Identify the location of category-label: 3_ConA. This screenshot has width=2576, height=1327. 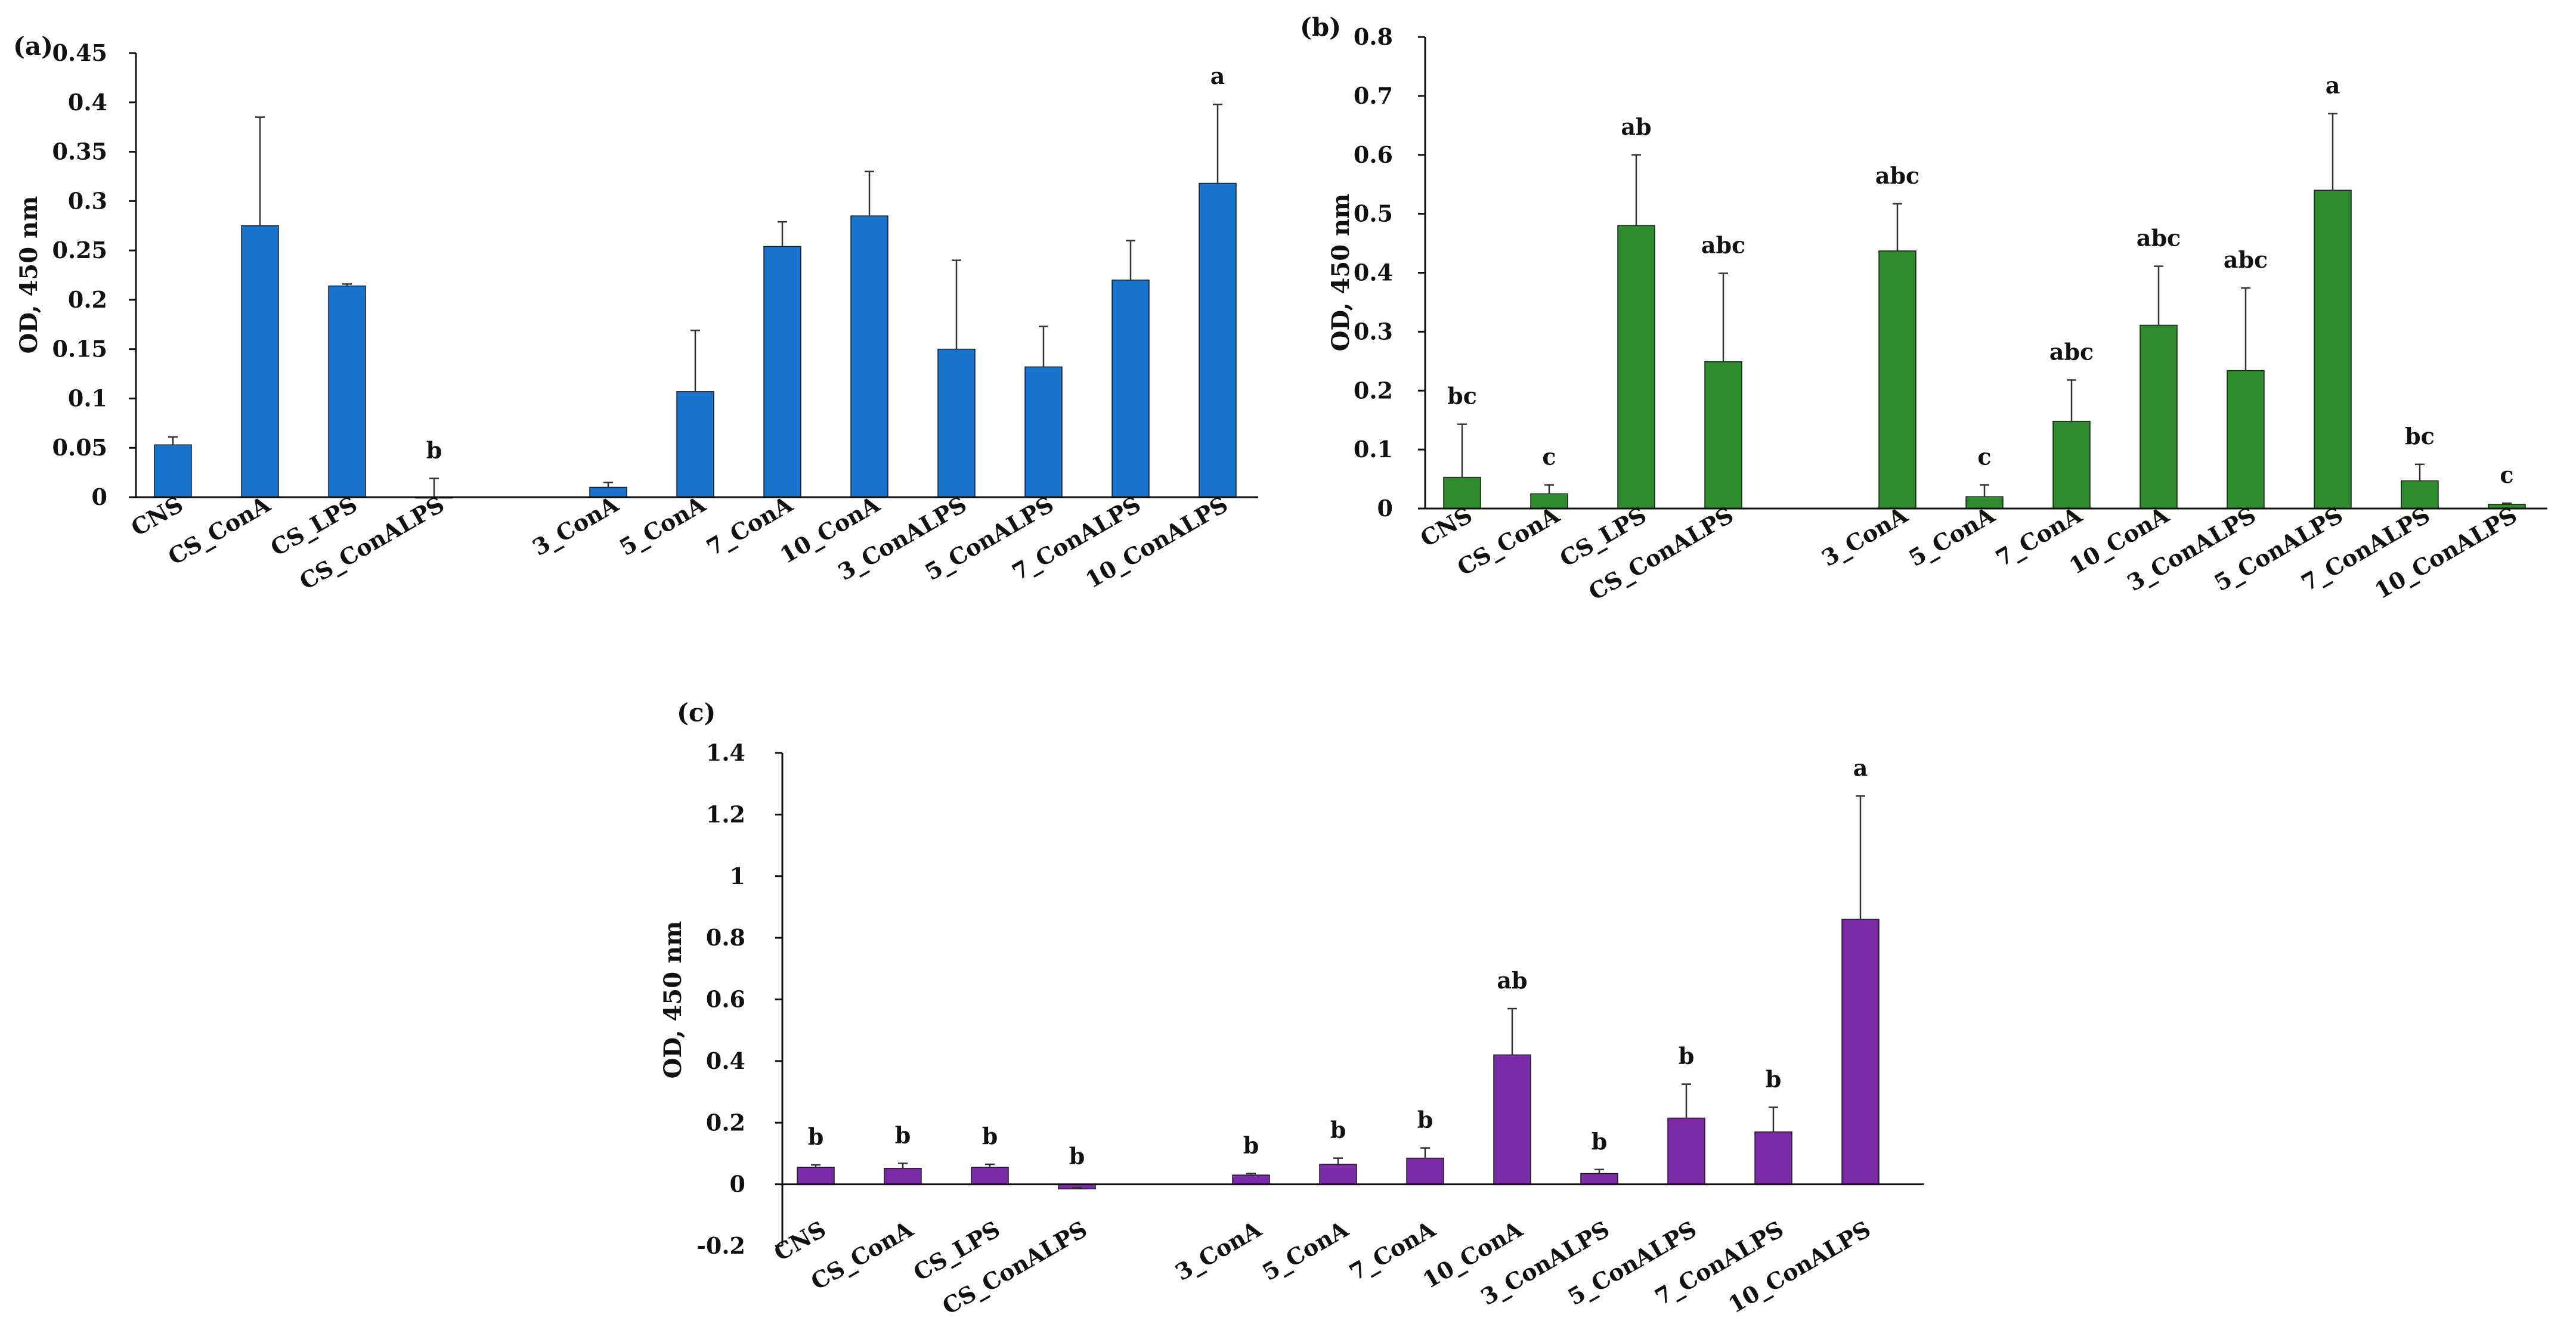
(1864, 536).